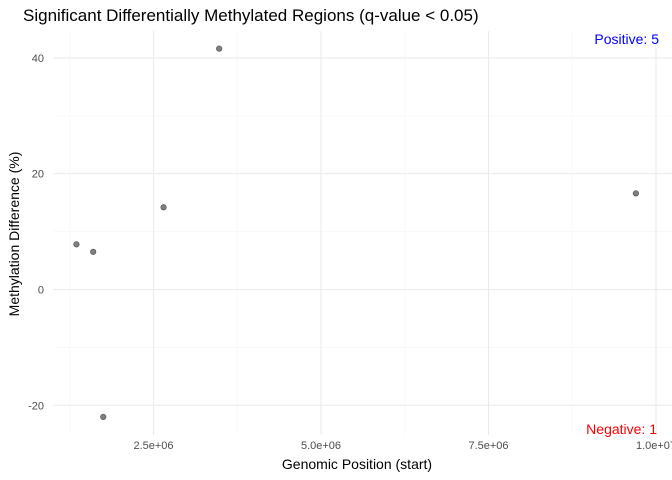 The image size is (672, 480). Describe the element at coordinates (36, 406) in the screenshot. I see `y-tick-label: -20` at that location.